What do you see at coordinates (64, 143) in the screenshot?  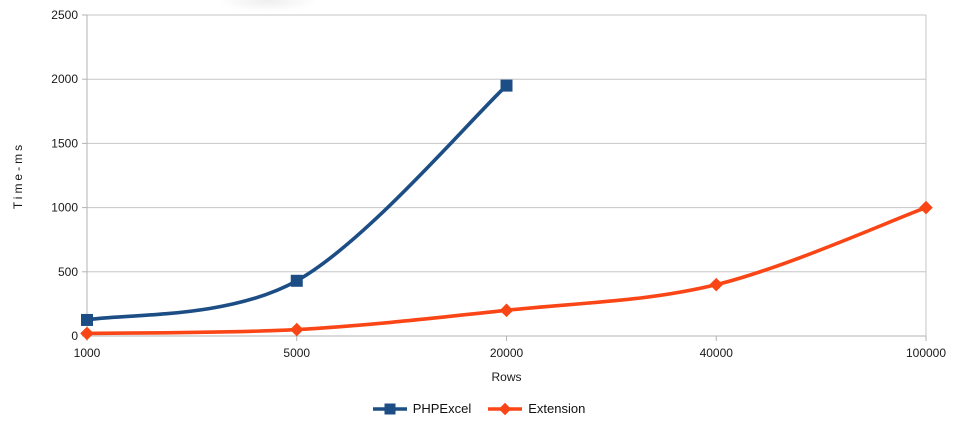 I see `svg-text: 1500` at bounding box center [64, 143].